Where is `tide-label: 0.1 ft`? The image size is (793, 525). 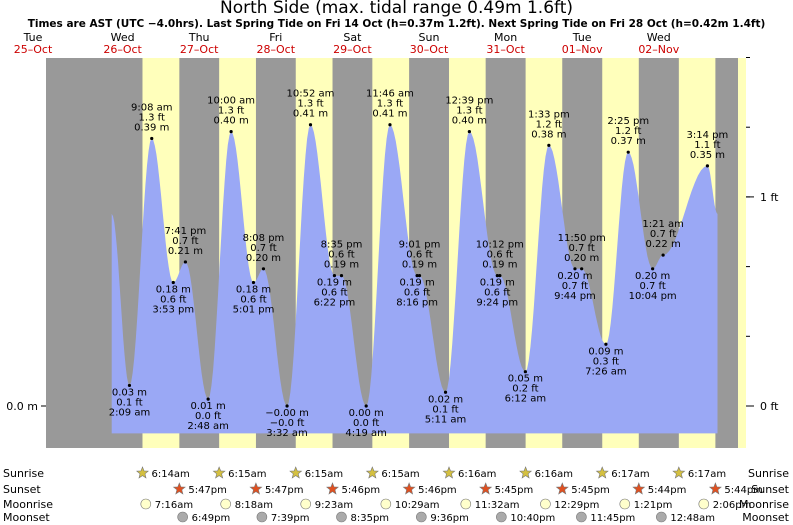
tide-label: 0.1 ft is located at coordinates (129, 402).